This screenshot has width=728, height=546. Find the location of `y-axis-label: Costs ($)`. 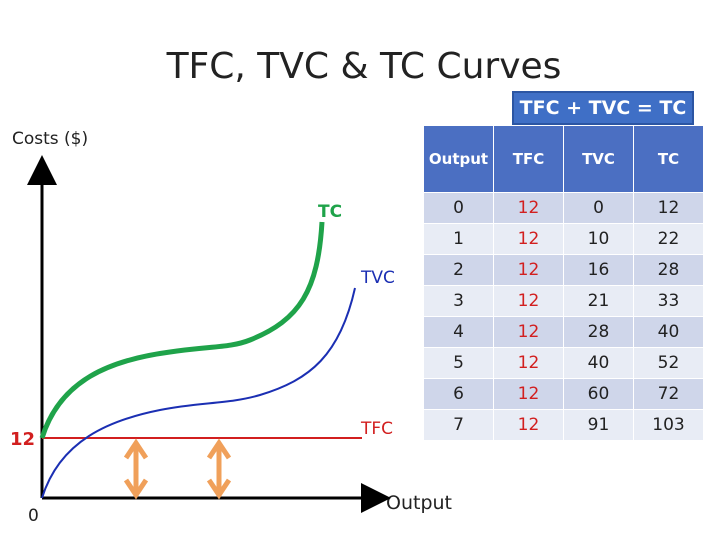

y-axis-label: Costs ($) is located at coordinates (50, 139).